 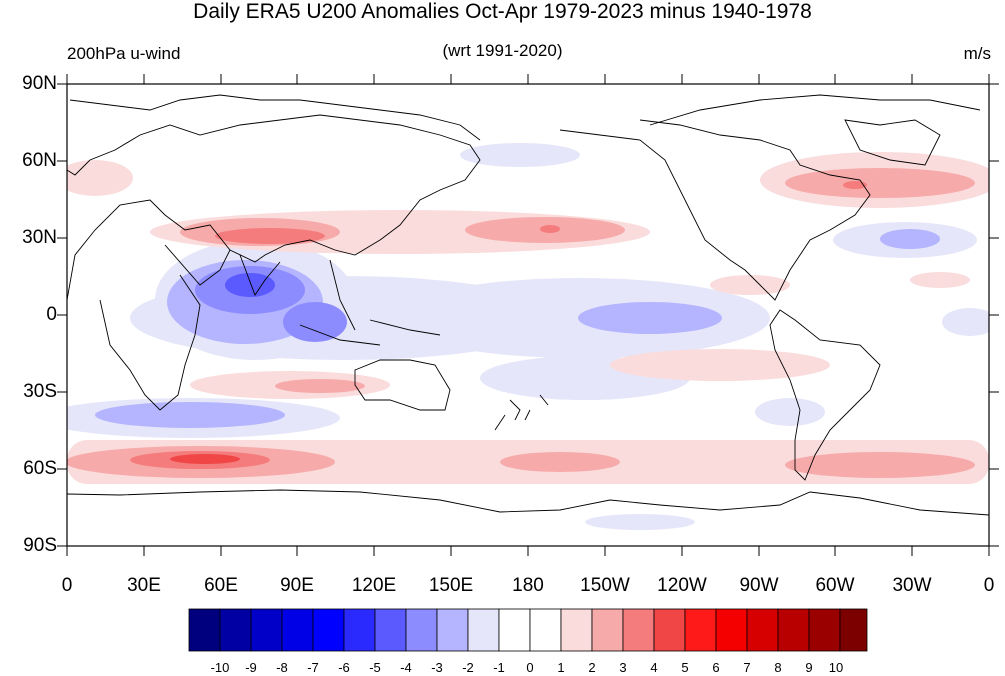 What do you see at coordinates (528, 585) in the screenshot?
I see `lon-label: 180` at bounding box center [528, 585].